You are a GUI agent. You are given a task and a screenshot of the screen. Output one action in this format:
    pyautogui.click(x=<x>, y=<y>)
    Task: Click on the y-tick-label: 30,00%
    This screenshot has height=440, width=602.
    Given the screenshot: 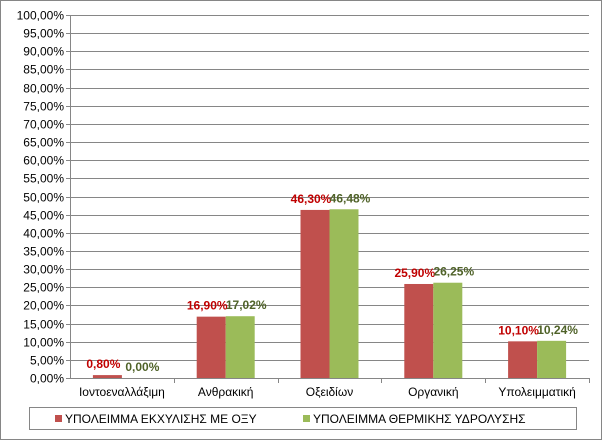 What is the action you would take?
    pyautogui.click(x=43, y=270)
    